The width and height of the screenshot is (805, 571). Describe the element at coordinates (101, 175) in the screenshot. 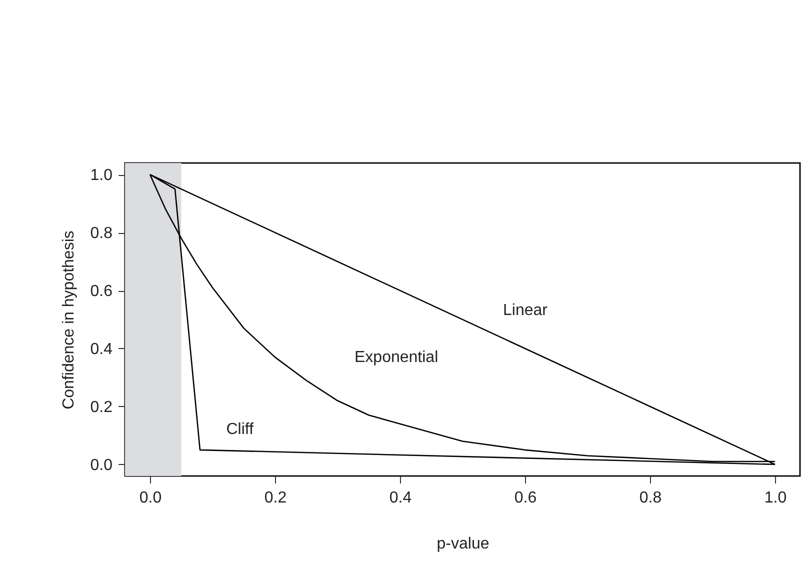

I see `y-tick-label: 1.0` at that location.